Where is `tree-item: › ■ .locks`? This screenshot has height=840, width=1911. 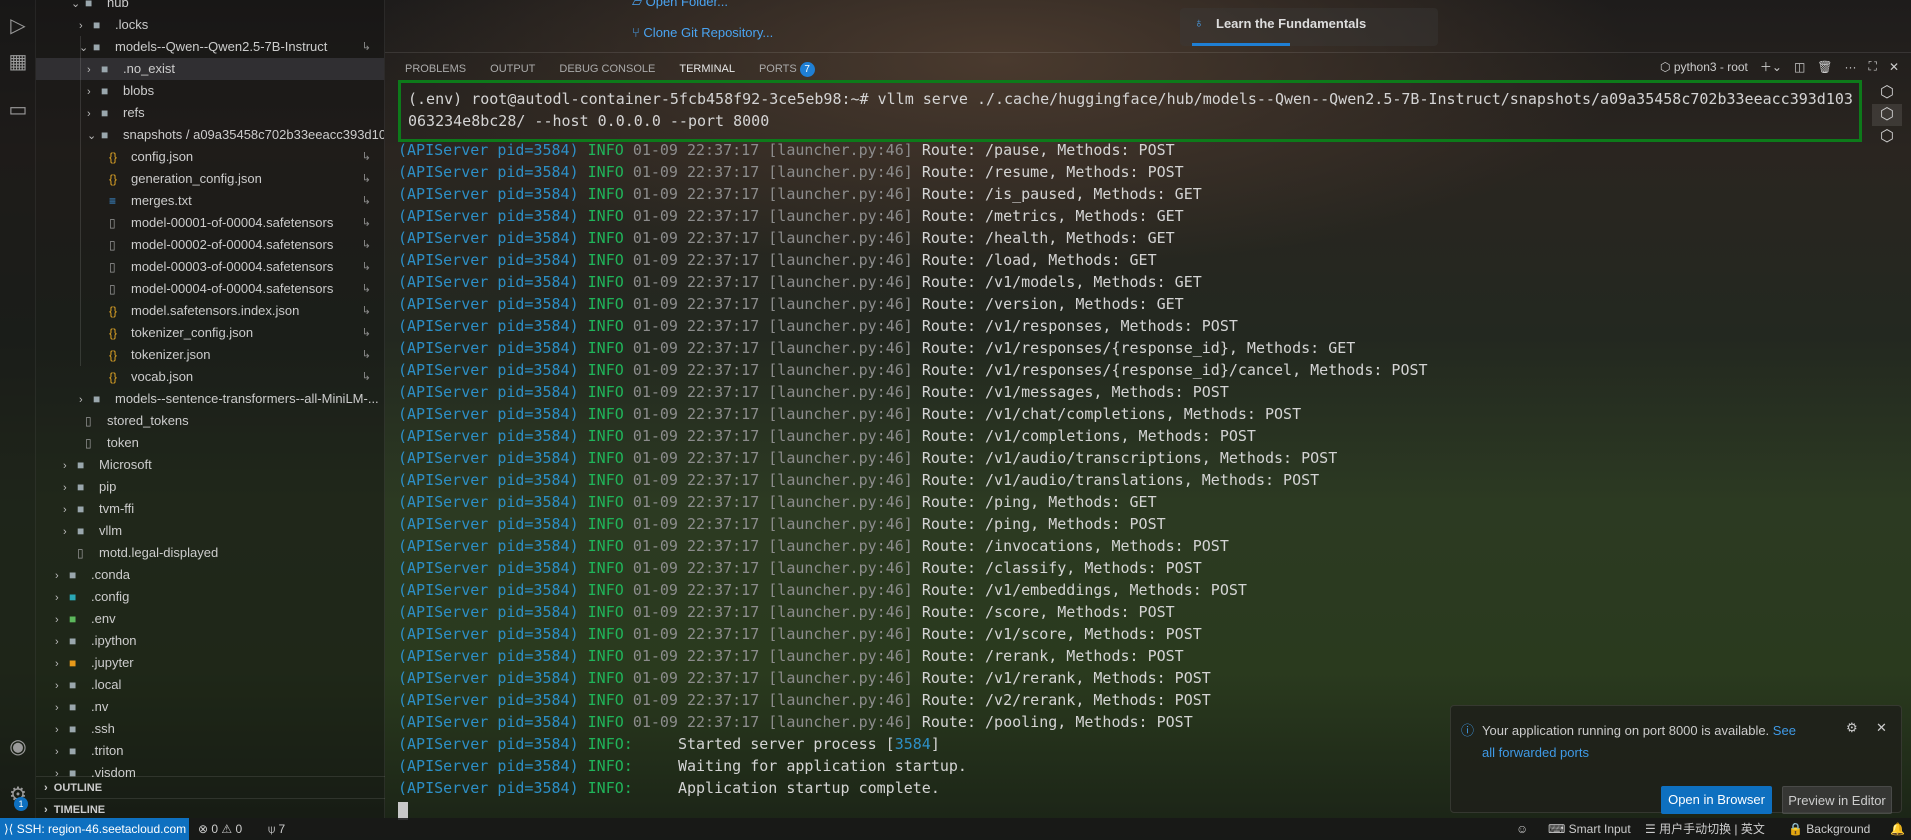 tree-item: › ■ .locks is located at coordinates (210, 25).